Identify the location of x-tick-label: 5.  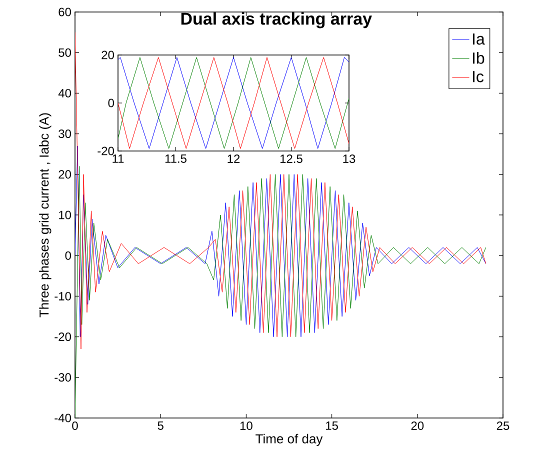
(161, 426).